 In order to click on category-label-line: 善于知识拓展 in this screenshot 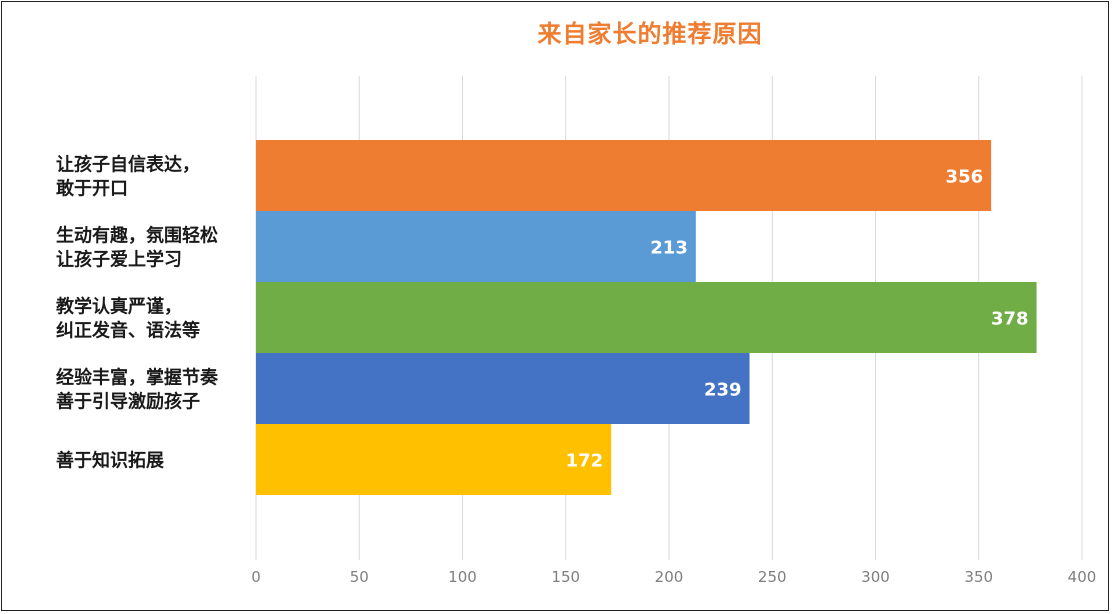, I will do `click(110, 461)`.